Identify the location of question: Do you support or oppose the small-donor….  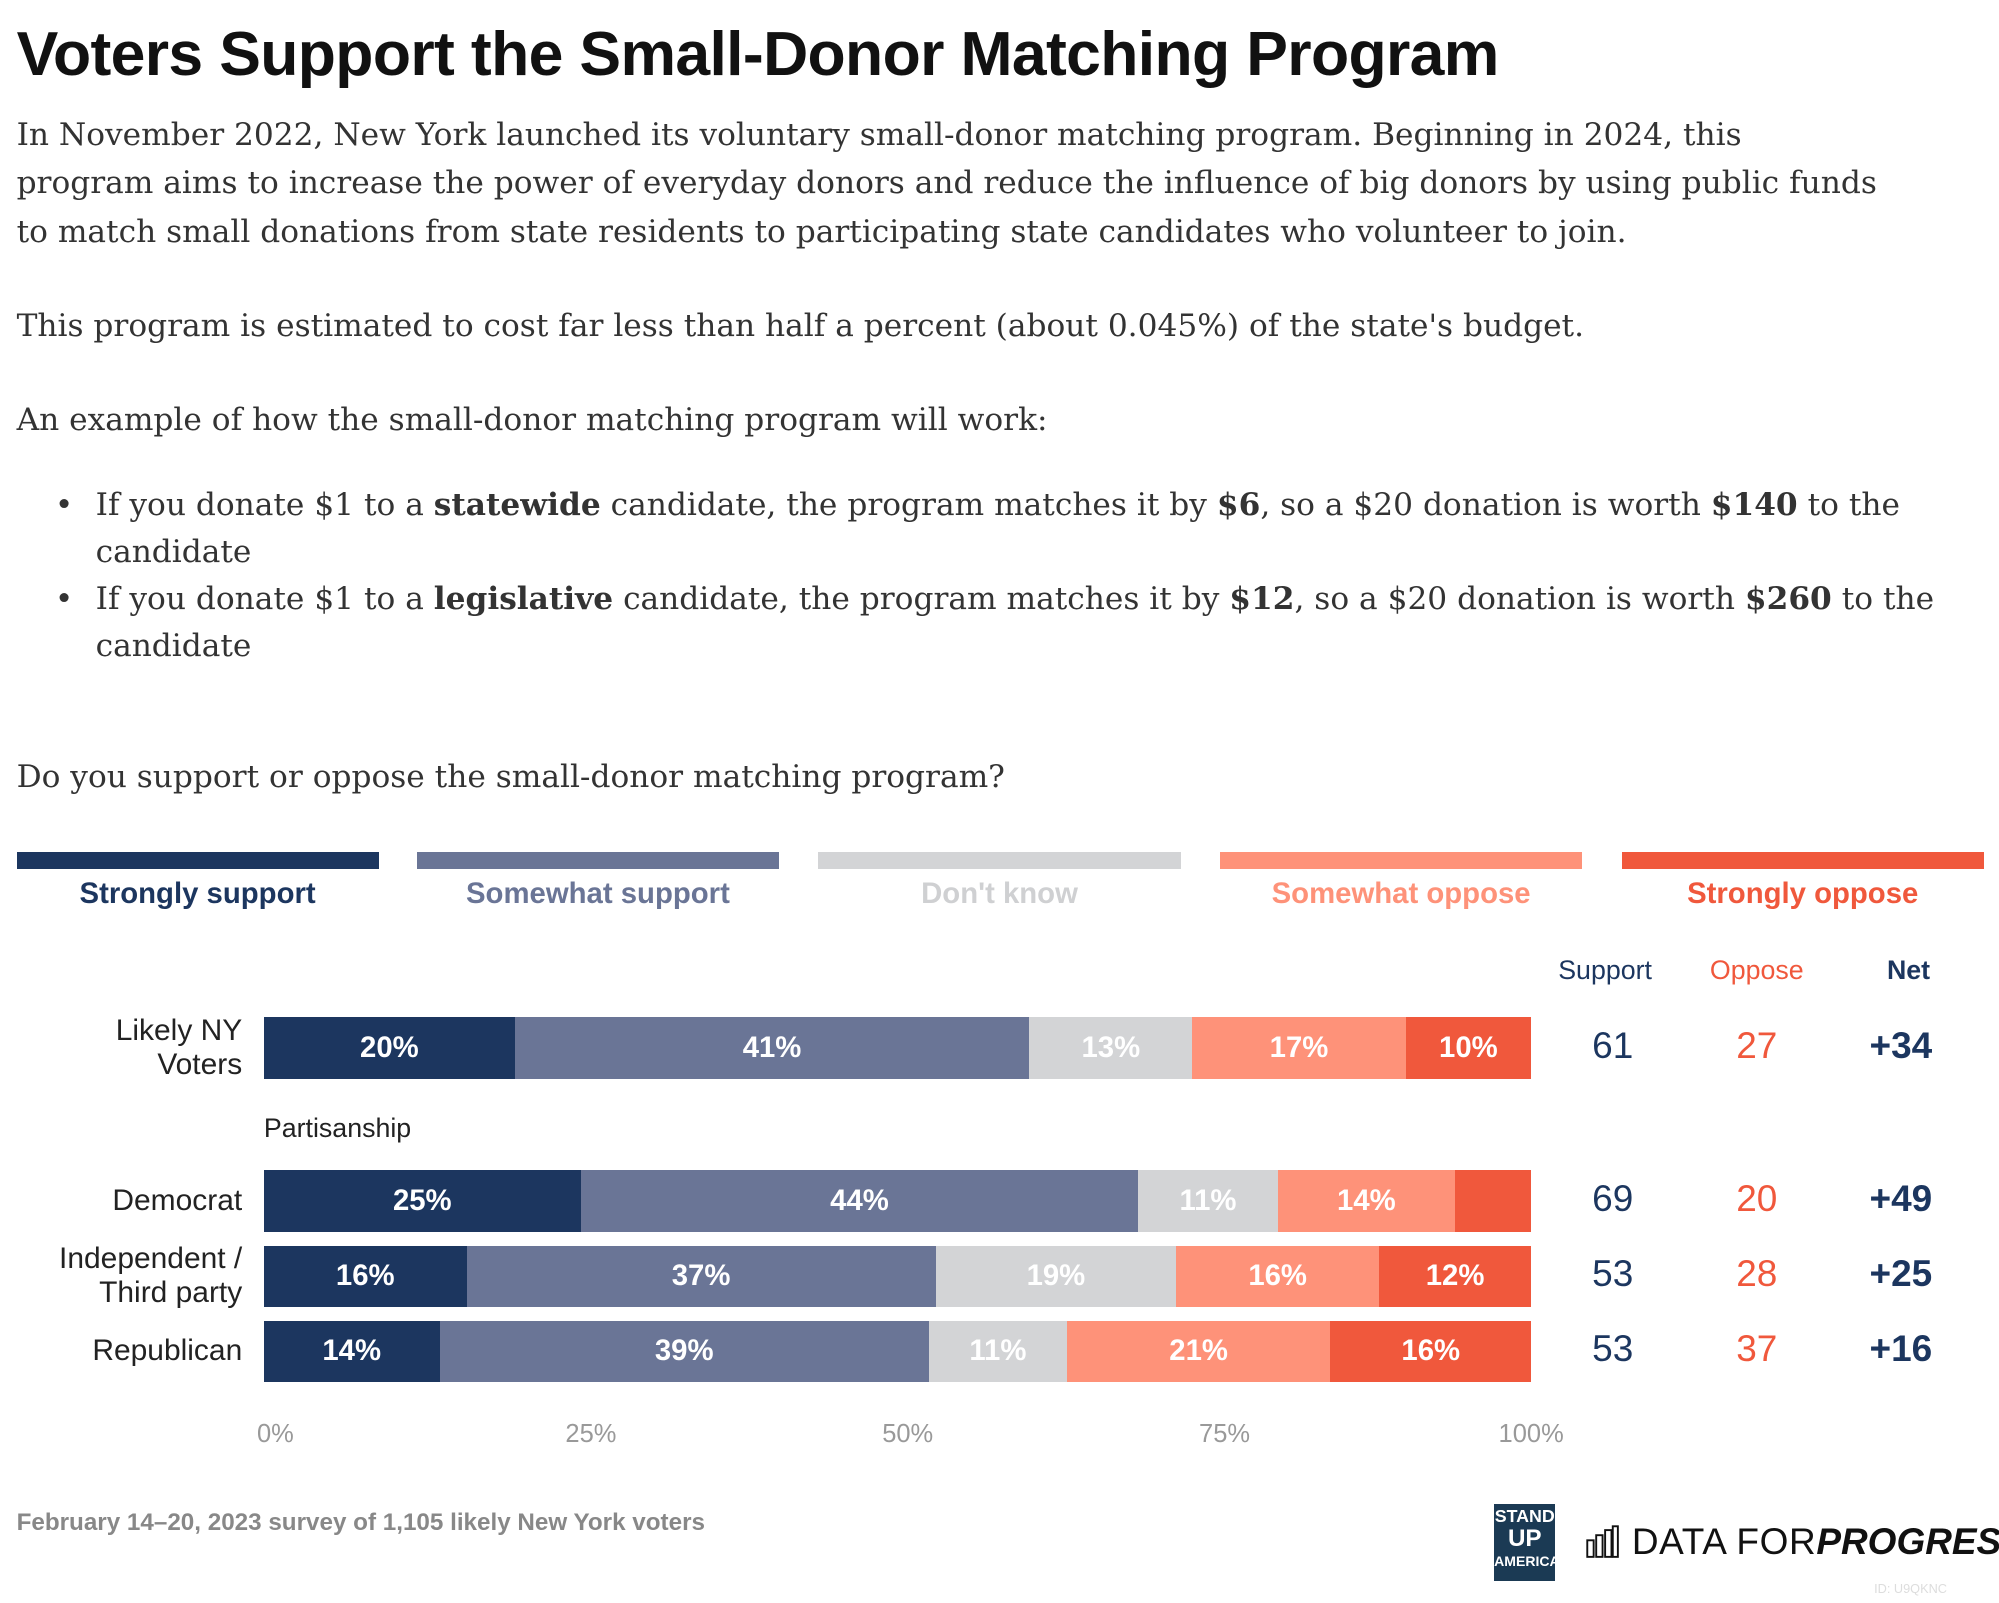
(510, 777).